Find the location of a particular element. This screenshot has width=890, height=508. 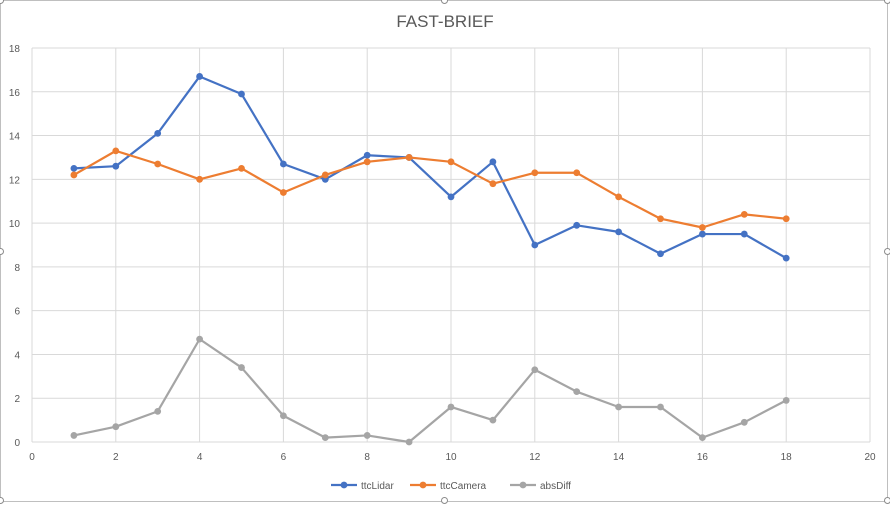

resize-handle-top-right is located at coordinates (887, 2).